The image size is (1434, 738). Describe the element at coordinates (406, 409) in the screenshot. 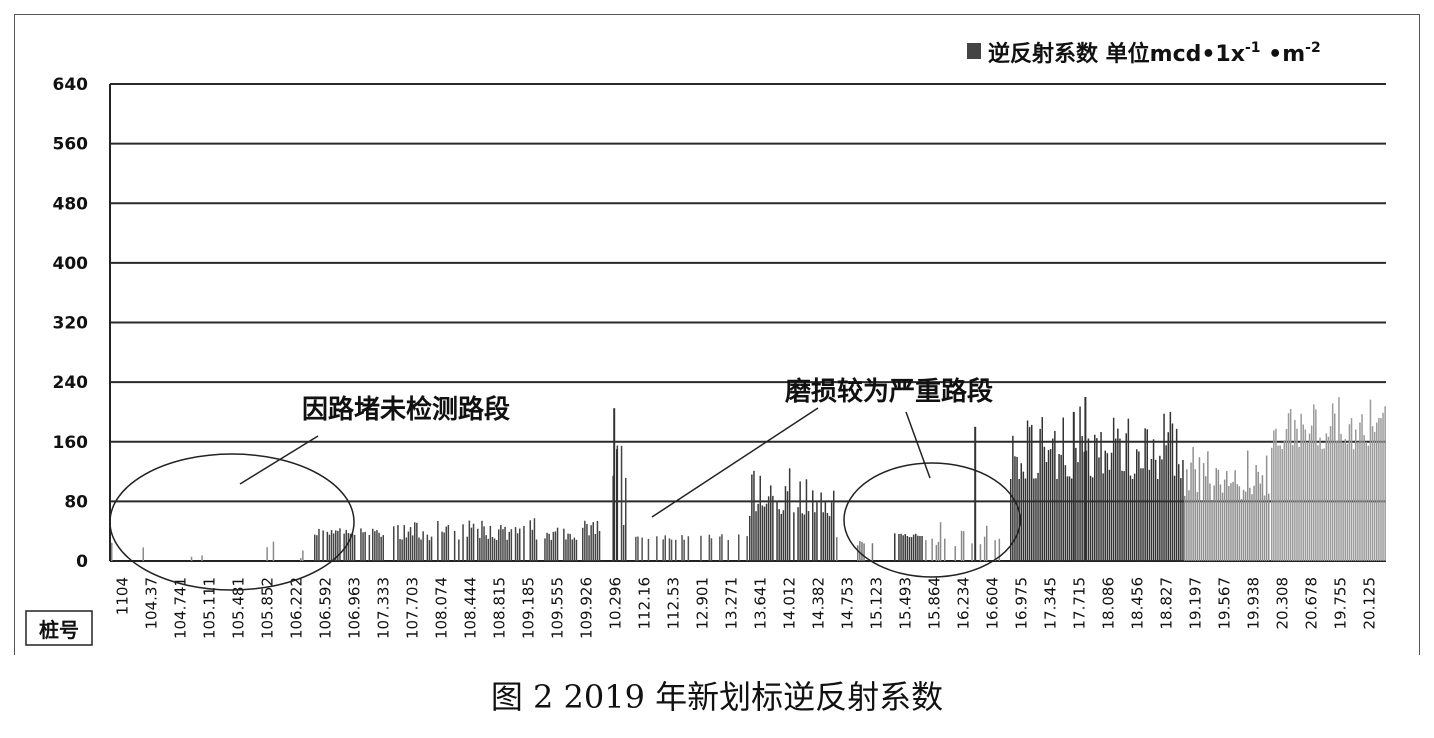

I see `annotation-untested: 因路堵未检测路段` at that location.